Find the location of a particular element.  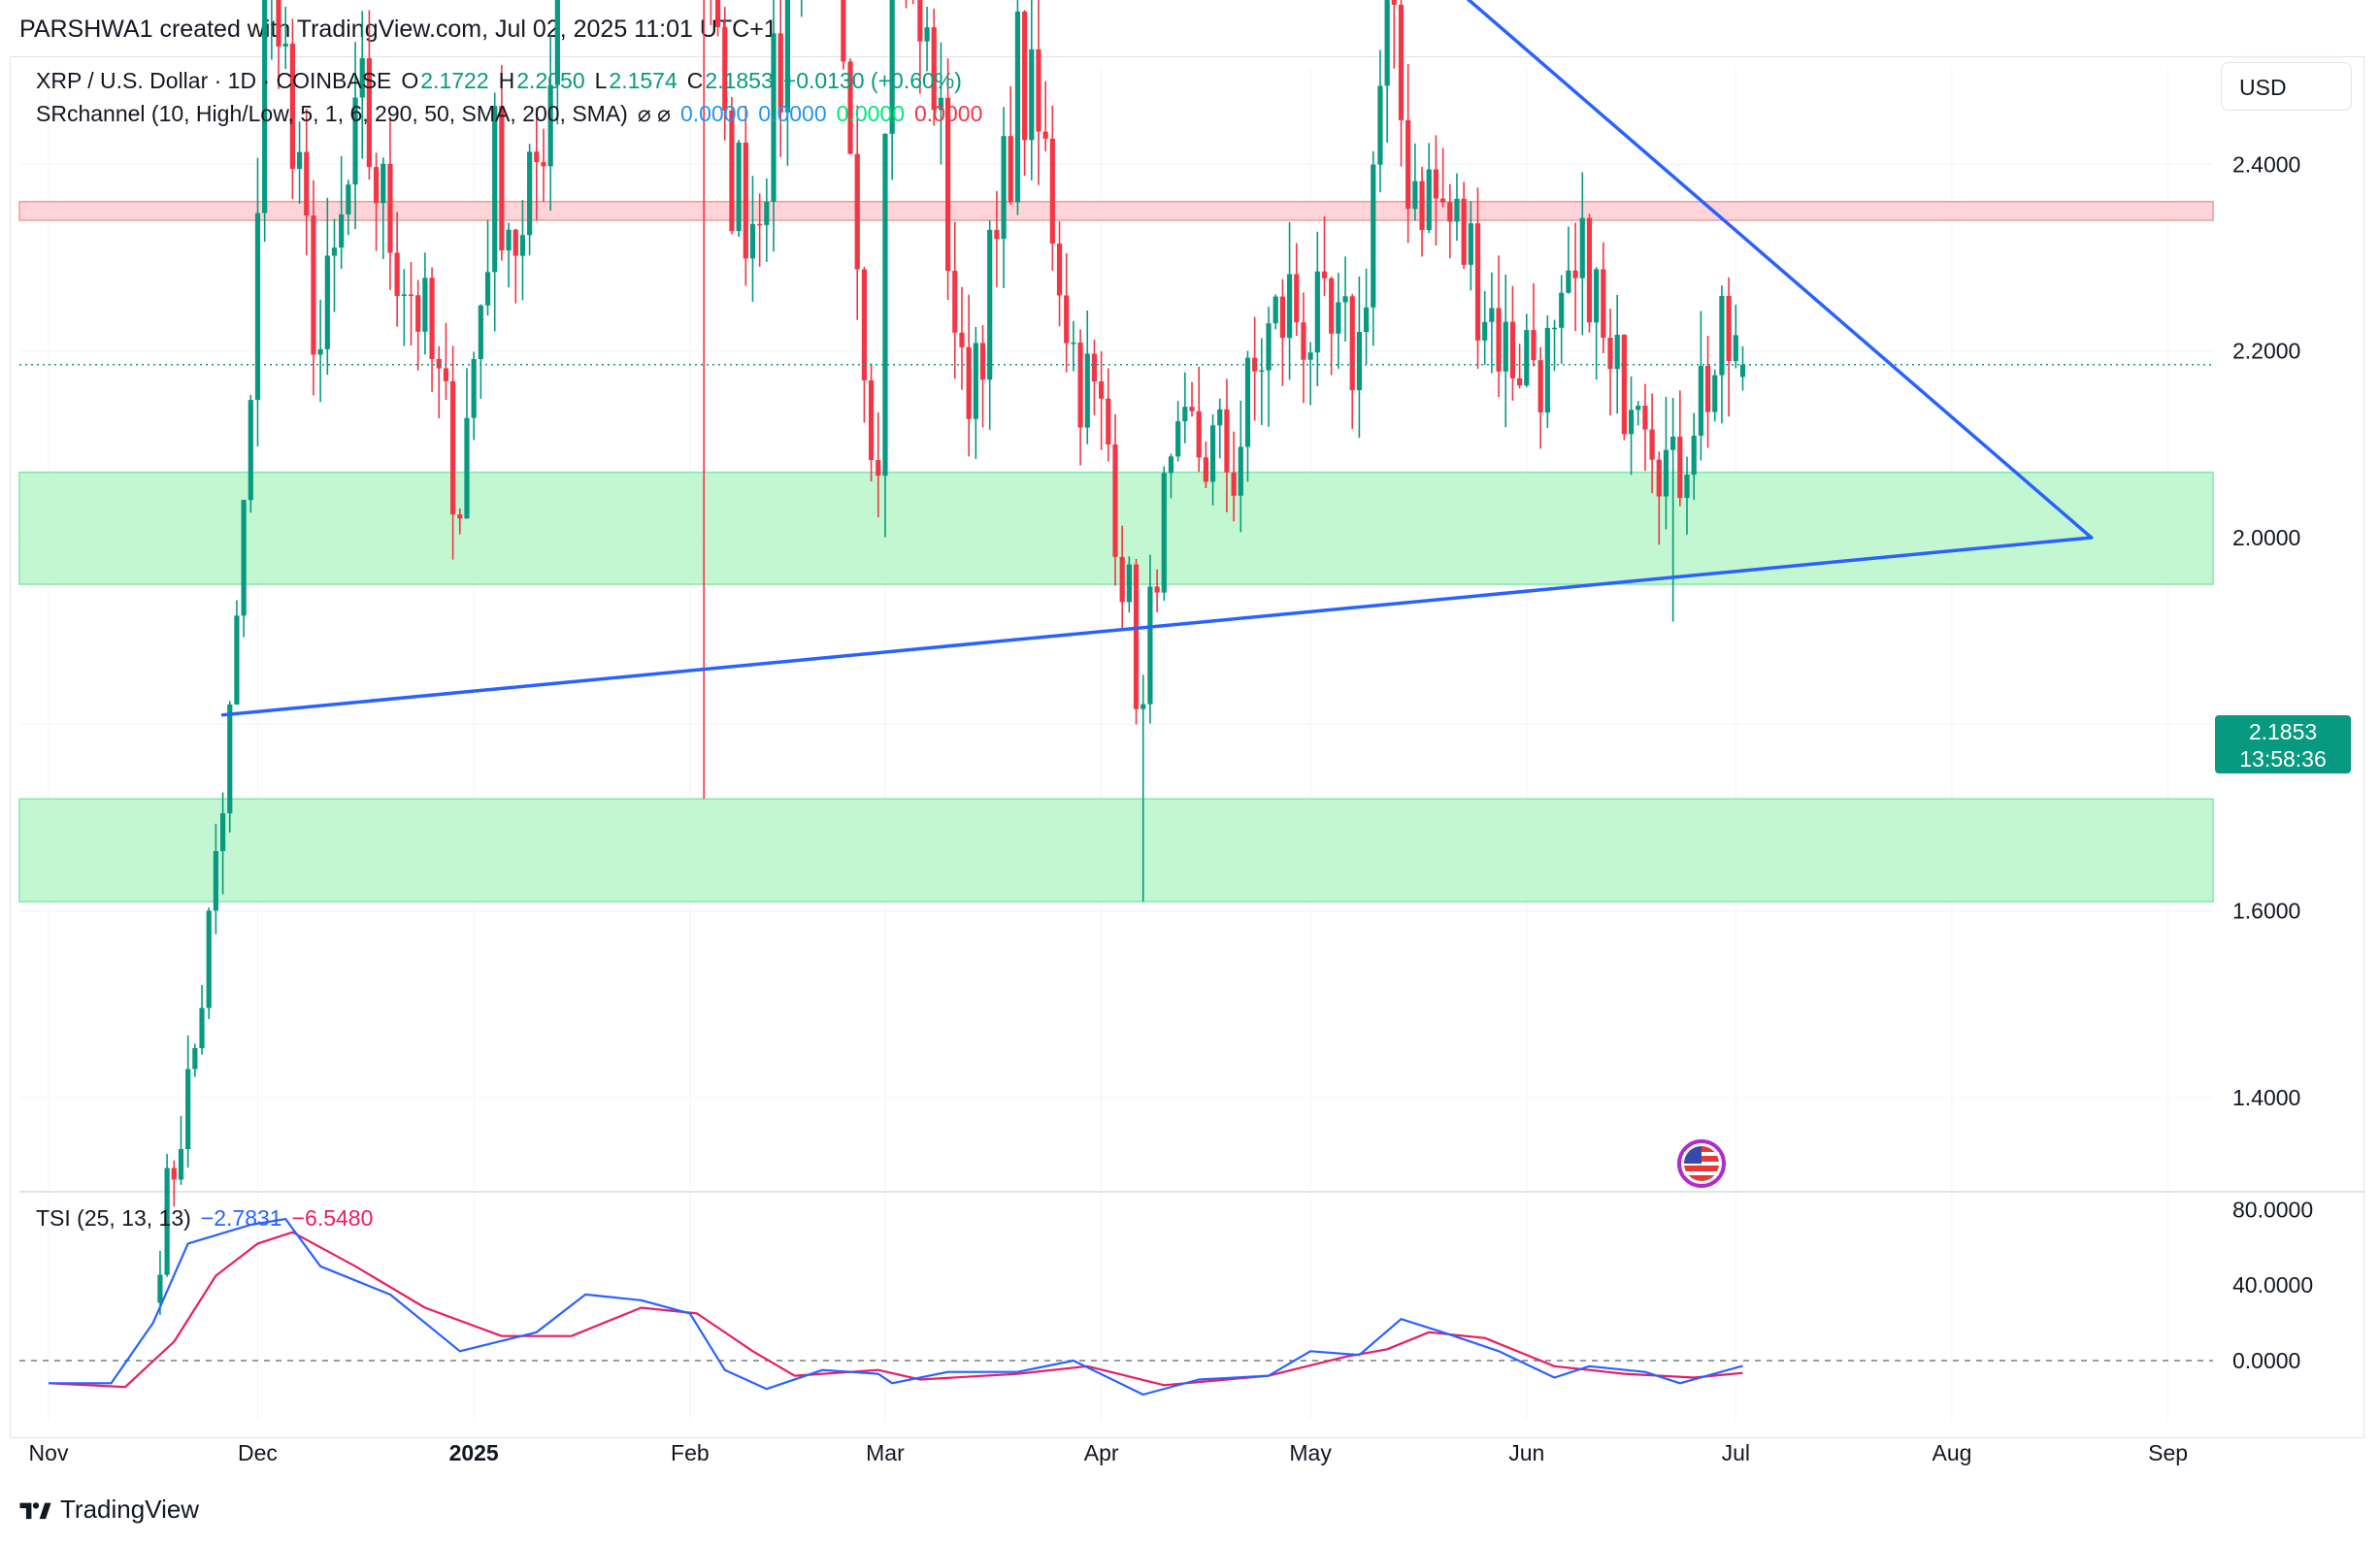

price-tick-label: 1.4000 is located at coordinates (2266, 1097).